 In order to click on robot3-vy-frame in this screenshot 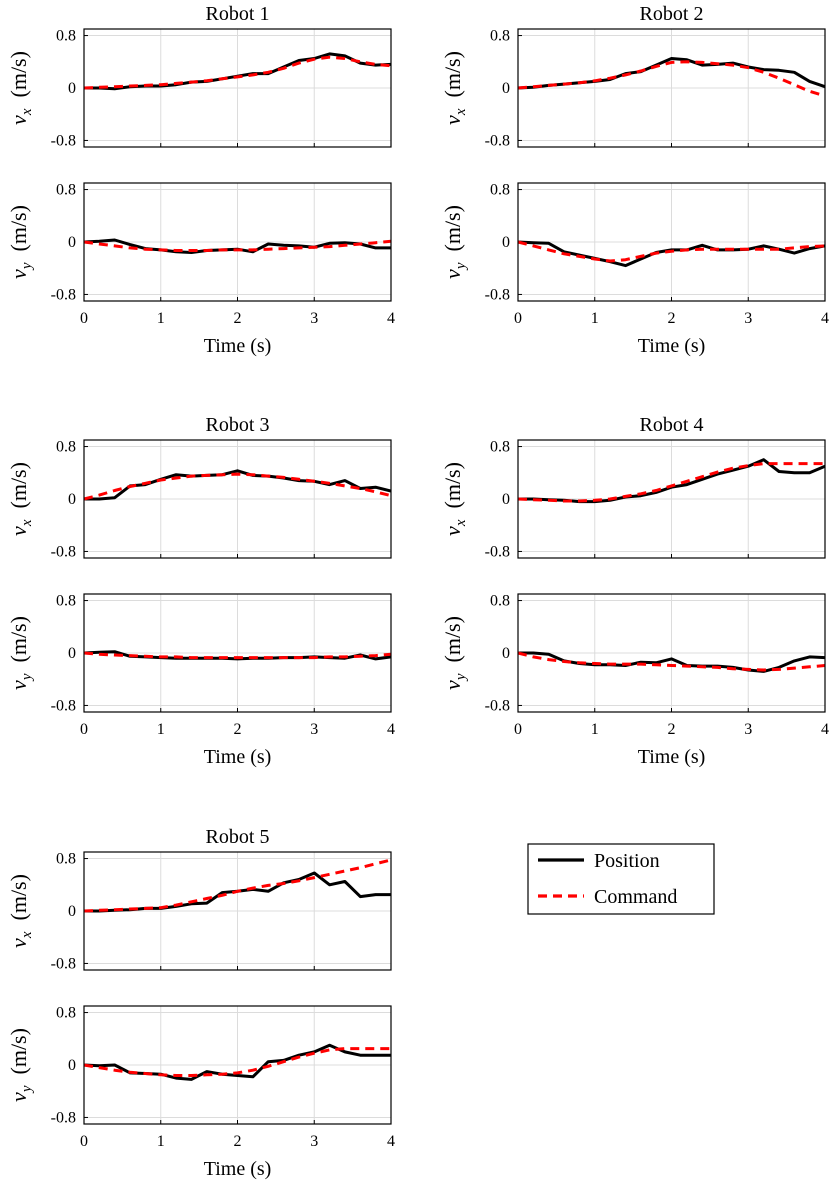, I will do `click(237, 653)`.